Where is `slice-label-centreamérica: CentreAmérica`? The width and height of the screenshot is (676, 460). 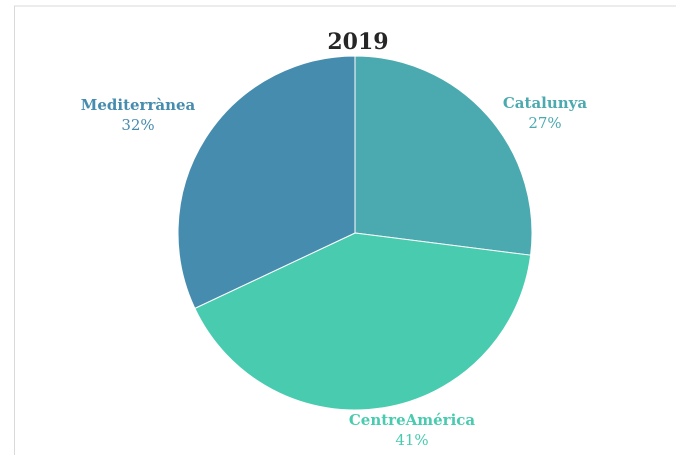 slice-label-centreamérica: CentreAmérica is located at coordinates (412, 420).